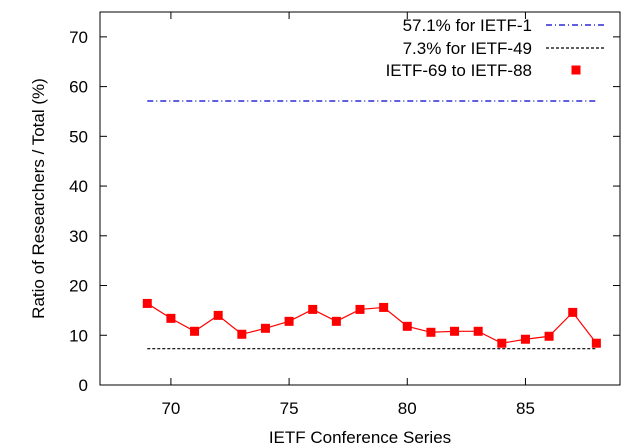 This screenshot has width=631, height=448. I want to click on y-tick-label: 40, so click(78, 186).